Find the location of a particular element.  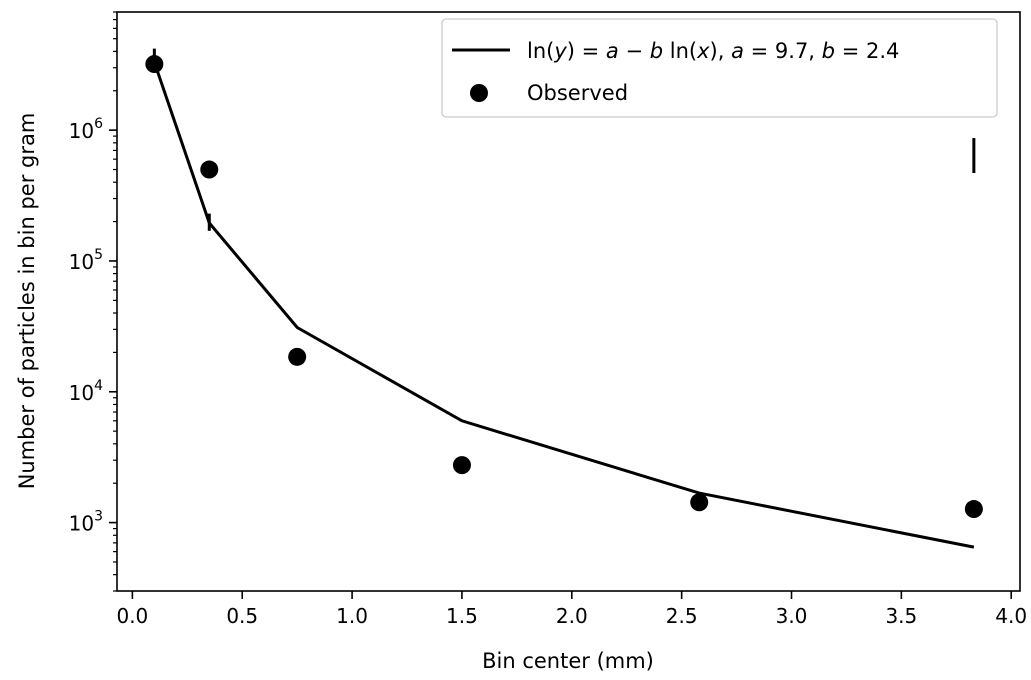

x-tick-label: 0.5 is located at coordinates (242, 616).